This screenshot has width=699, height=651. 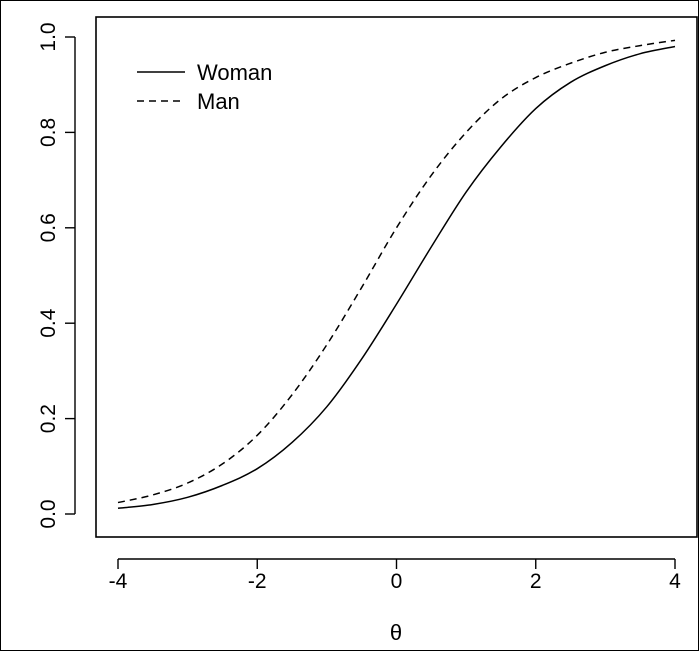 What do you see at coordinates (48, 323) in the screenshot?
I see `y-tick-label: 0.4` at bounding box center [48, 323].